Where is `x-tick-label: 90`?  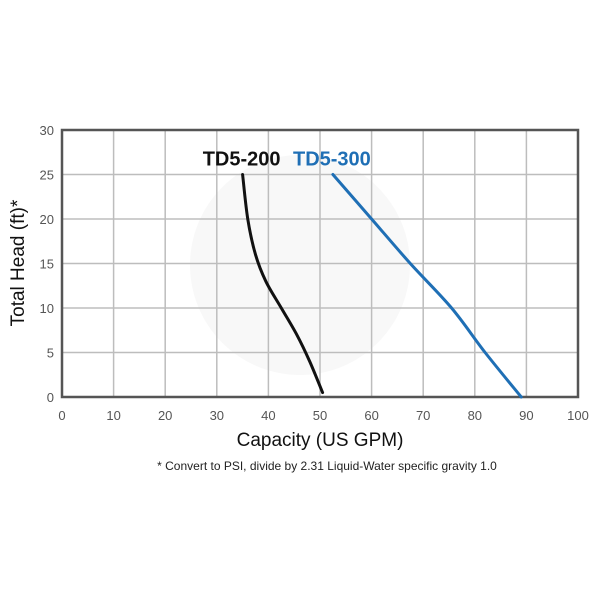 x-tick-label: 90 is located at coordinates (526, 415).